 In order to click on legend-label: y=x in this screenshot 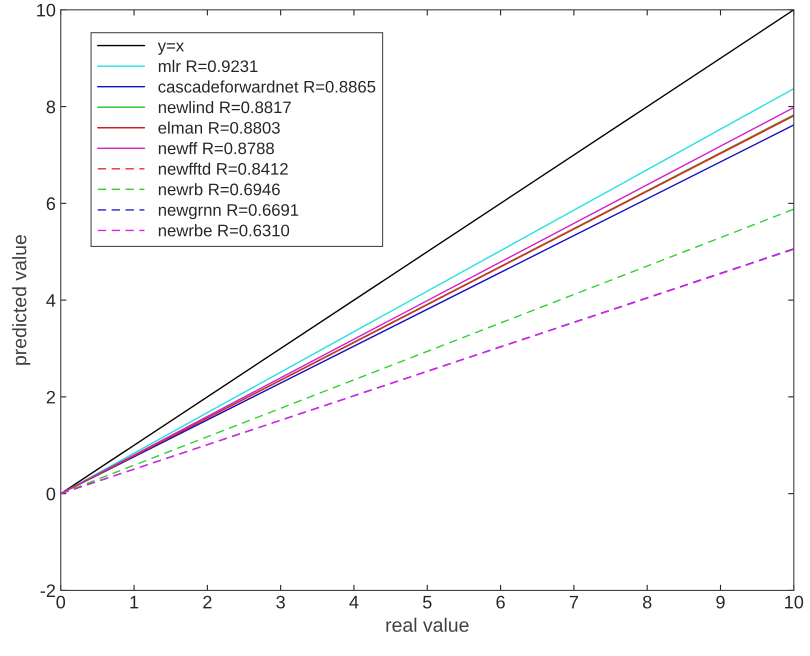, I will do `click(171, 48)`.